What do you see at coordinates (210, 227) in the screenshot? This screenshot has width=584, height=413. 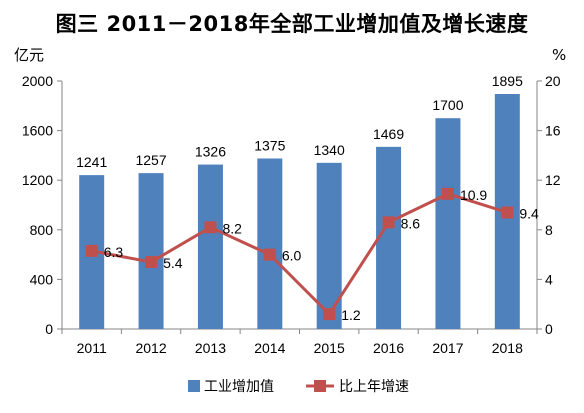 I see `growth-marker-2013` at bounding box center [210, 227].